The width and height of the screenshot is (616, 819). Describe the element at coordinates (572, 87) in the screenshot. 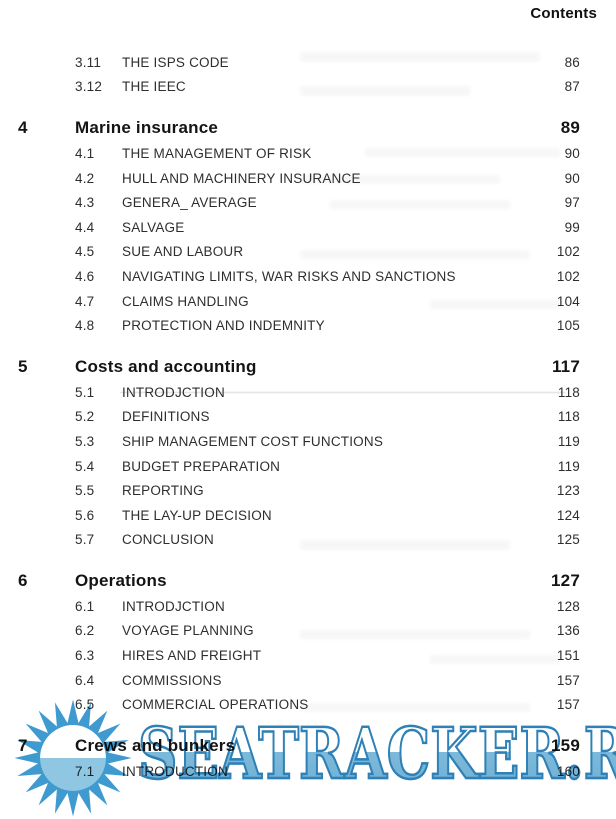

I see `section-page-number: 87` at that location.